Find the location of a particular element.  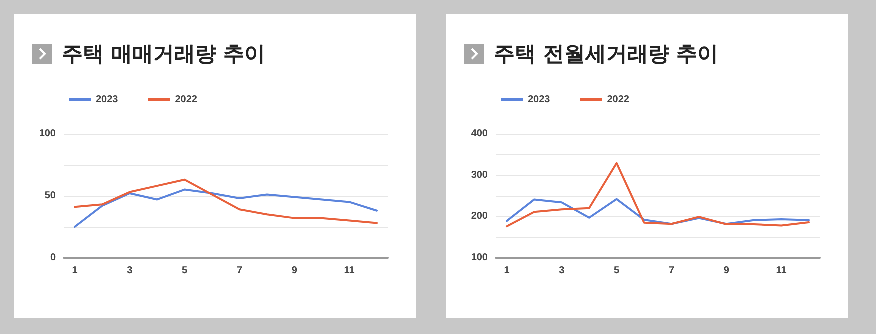

y-tick-label: 50 is located at coordinates (50, 196).